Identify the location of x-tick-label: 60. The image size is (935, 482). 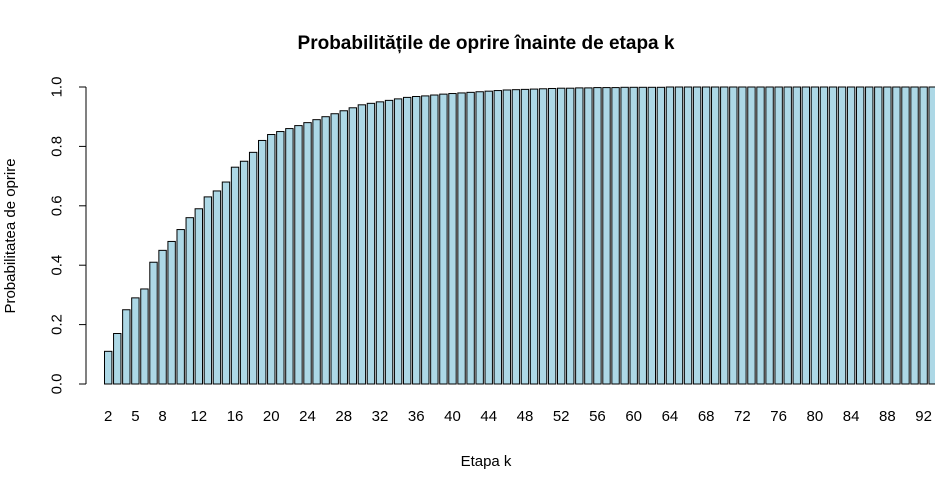
(633, 416).